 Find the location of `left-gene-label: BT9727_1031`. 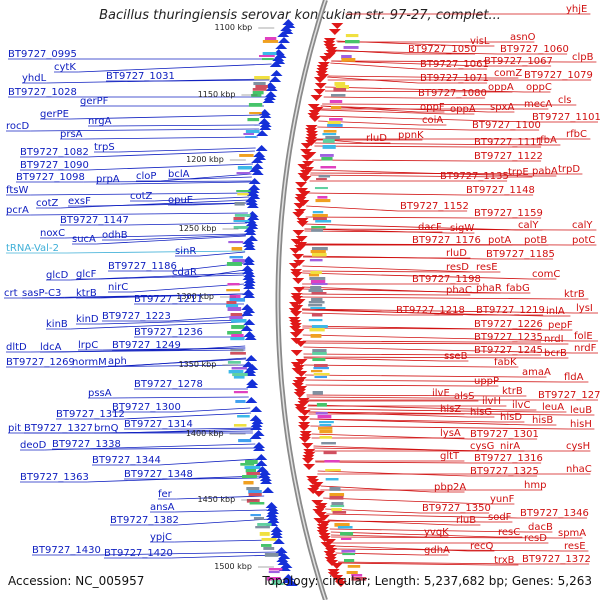

left-gene-label: BT9727_1031 is located at coordinates (140, 76).